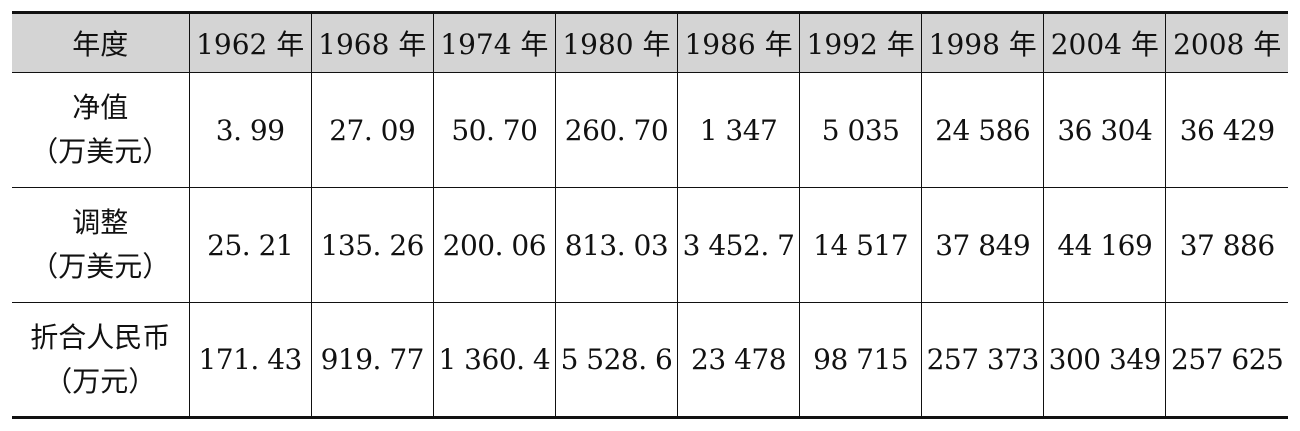  Describe the element at coordinates (1104, 360) in the screenshot. I see `value-cell: 300 349` at that location.